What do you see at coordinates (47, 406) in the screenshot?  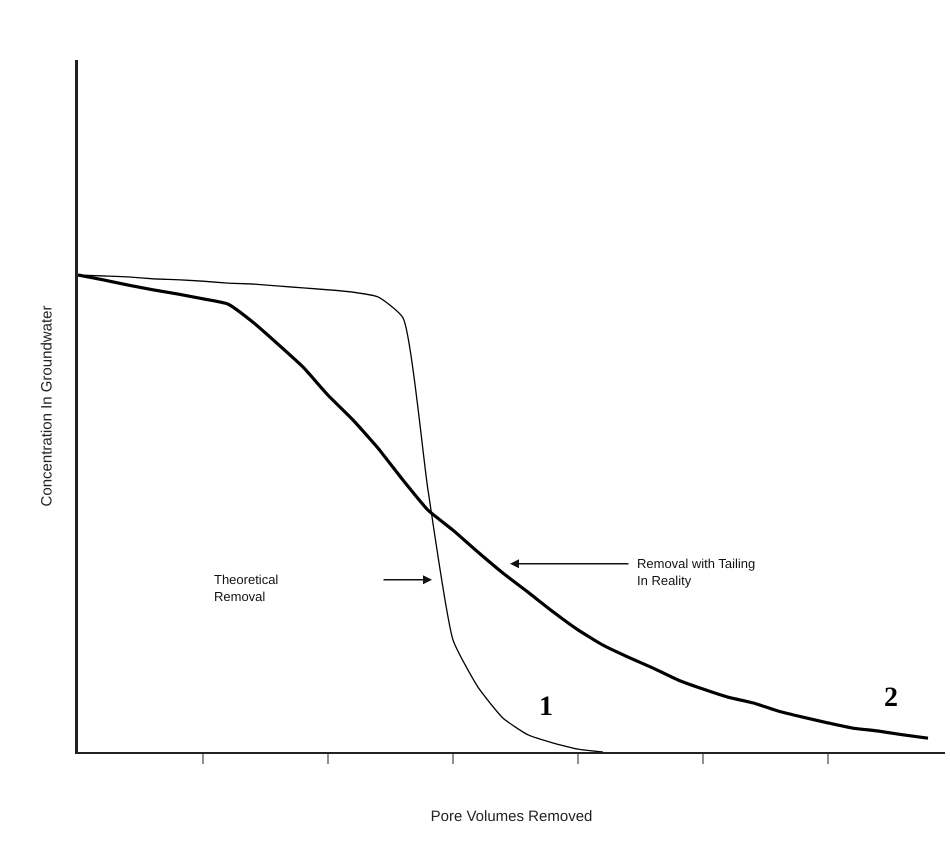 I see `y-axis-title: Concentration In Groundwater` at bounding box center [47, 406].